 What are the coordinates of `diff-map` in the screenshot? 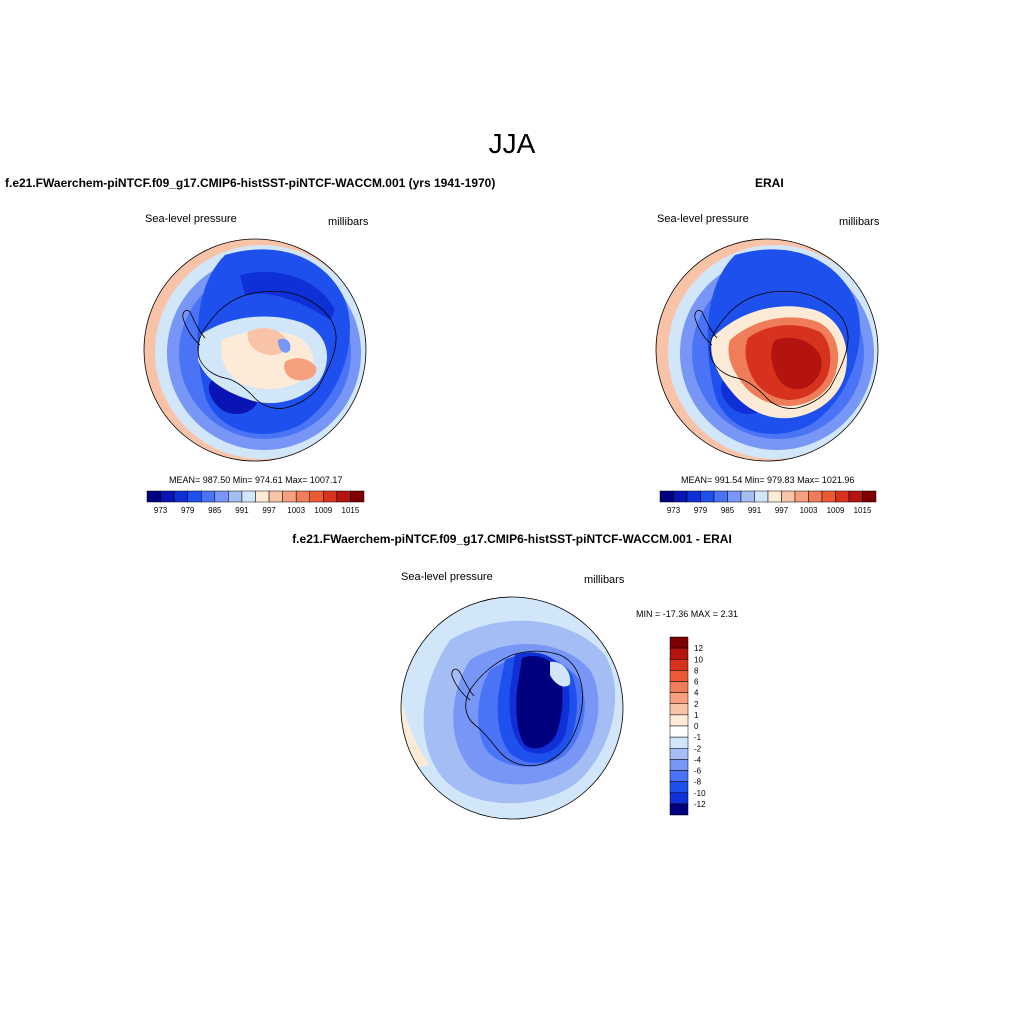 It's located at (512, 708).